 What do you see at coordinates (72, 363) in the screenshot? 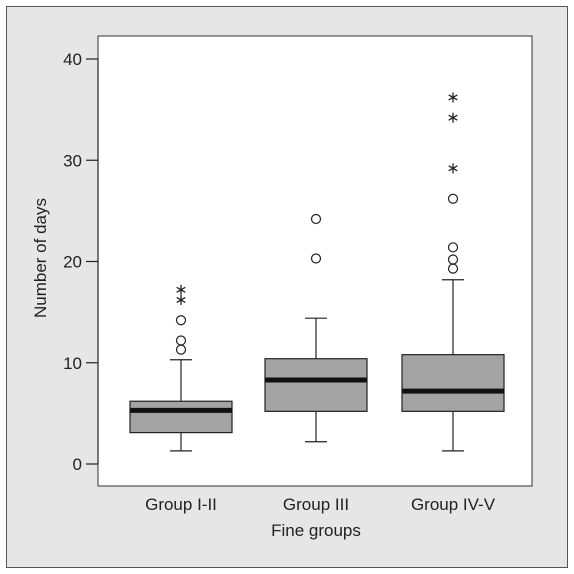
I see `y-tick-label: 10` at bounding box center [72, 363].